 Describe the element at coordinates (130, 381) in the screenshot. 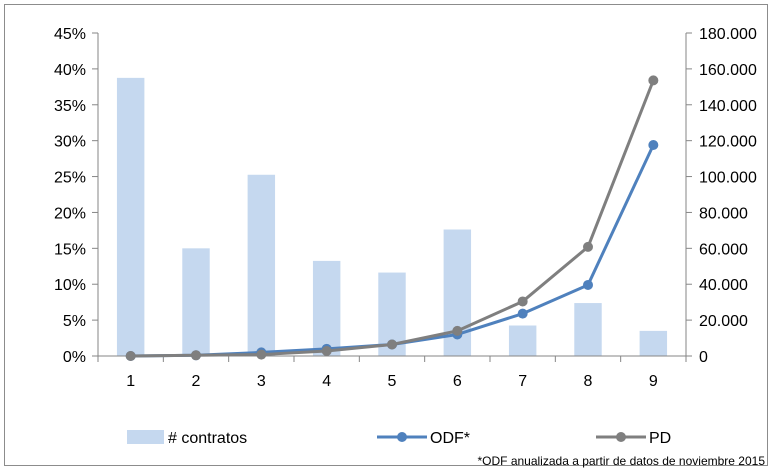

I see `x-tick-label: 1` at that location.